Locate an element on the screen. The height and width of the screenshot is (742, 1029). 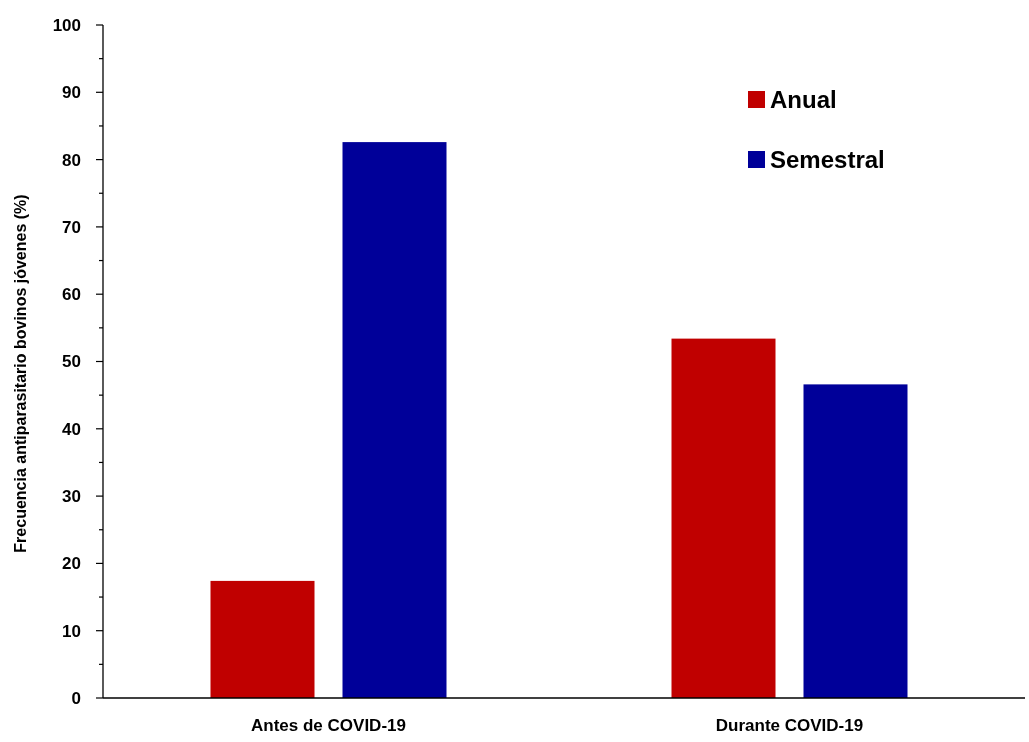
y-axis-title: Frecuencia antiparasitario bovinos jóvenes (%) is located at coordinates (20, 373).